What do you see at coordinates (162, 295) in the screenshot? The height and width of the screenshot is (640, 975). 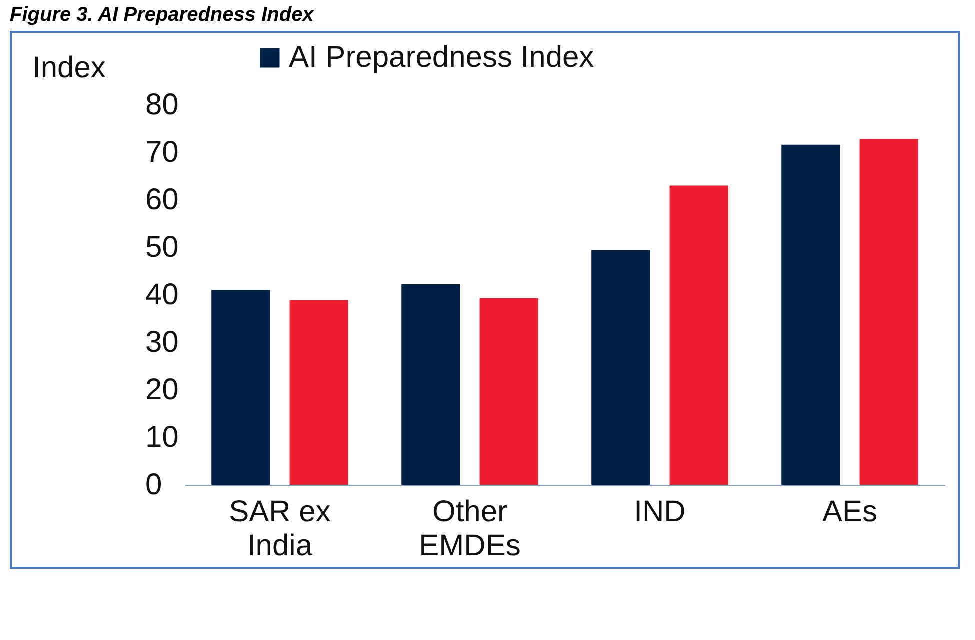 I see `y-tick-label: 40` at bounding box center [162, 295].